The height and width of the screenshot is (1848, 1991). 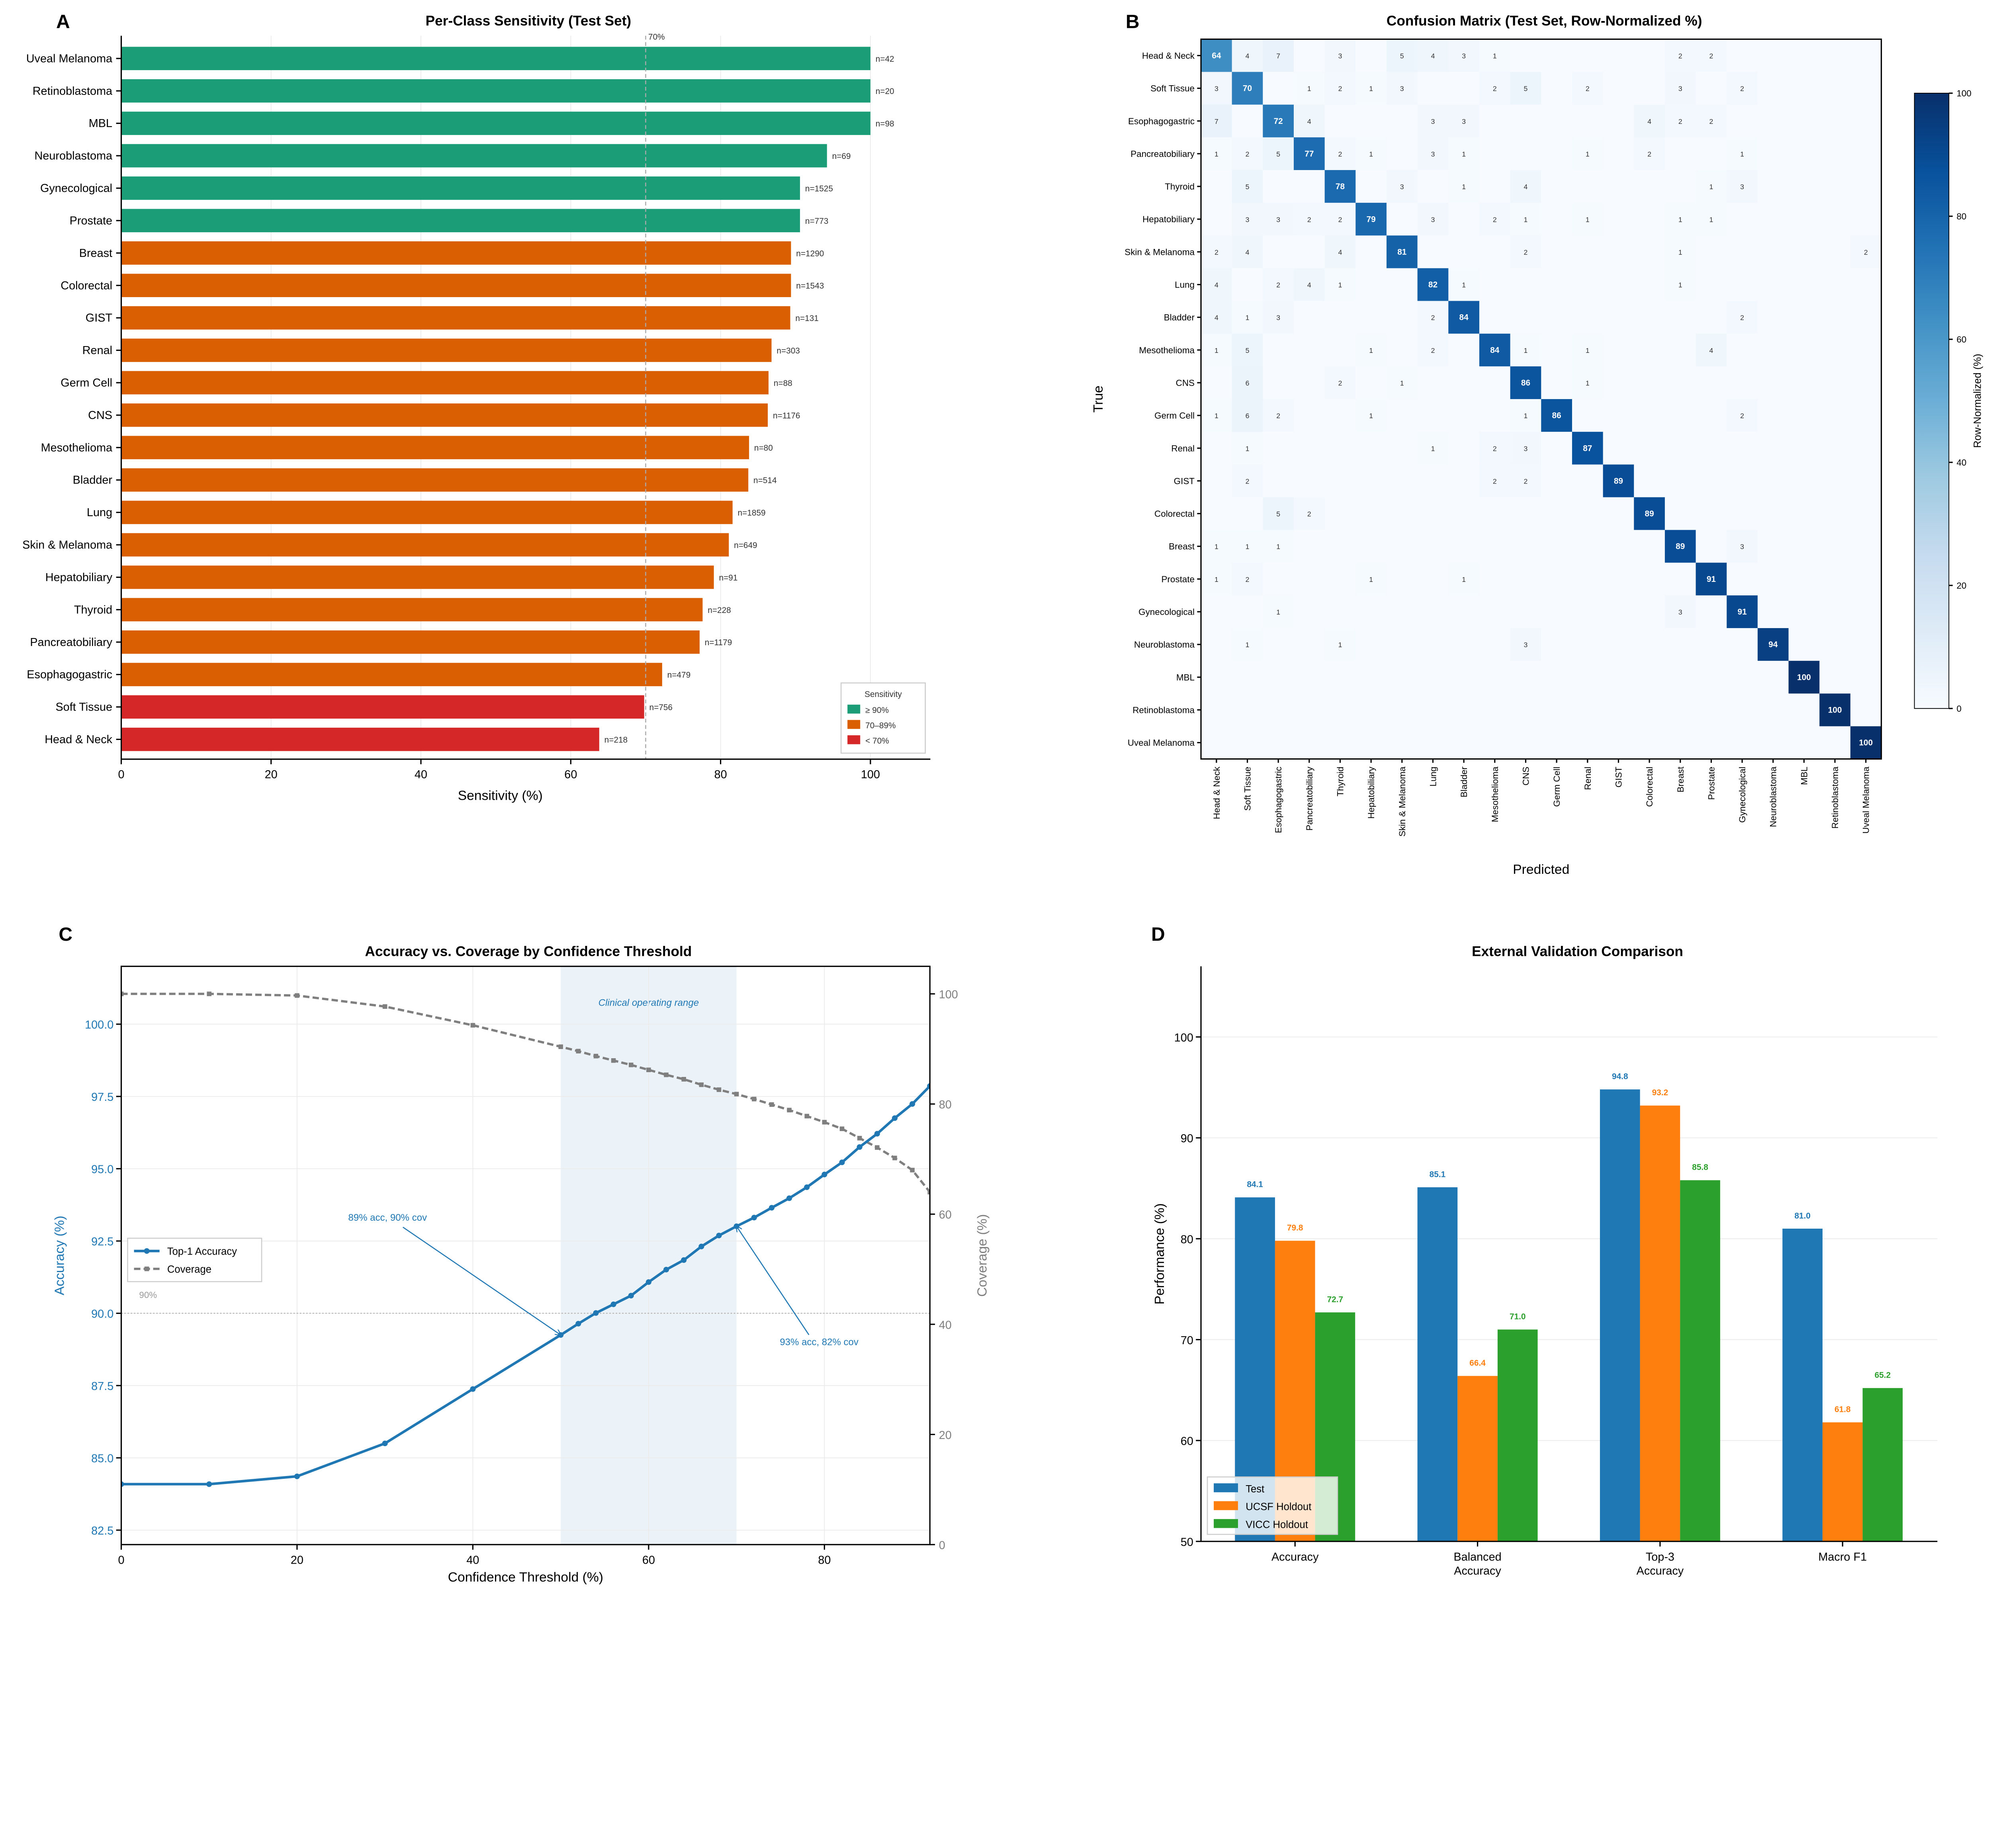 I want to click on y-tick-label: Skin & Melanoma, so click(x=1160, y=252).